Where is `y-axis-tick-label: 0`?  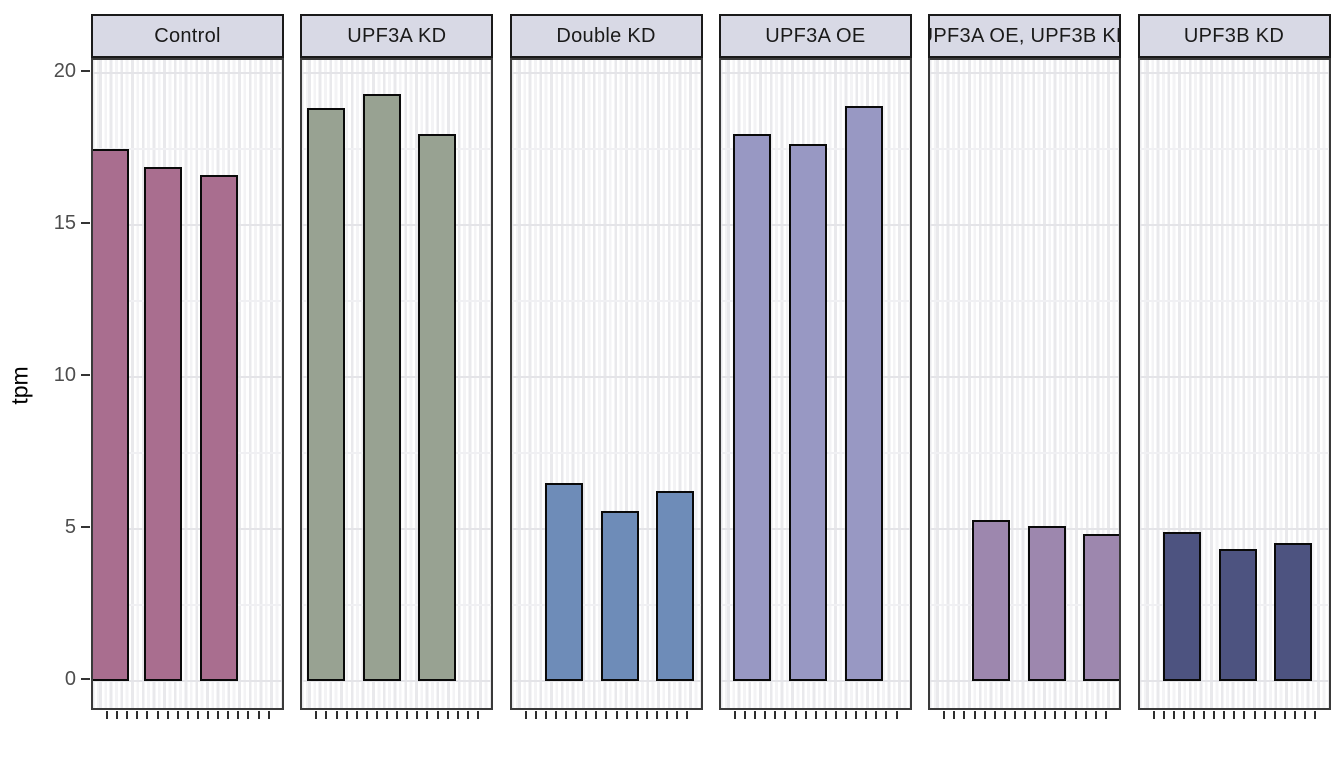 y-axis-tick-label: 0 is located at coordinates (70, 679).